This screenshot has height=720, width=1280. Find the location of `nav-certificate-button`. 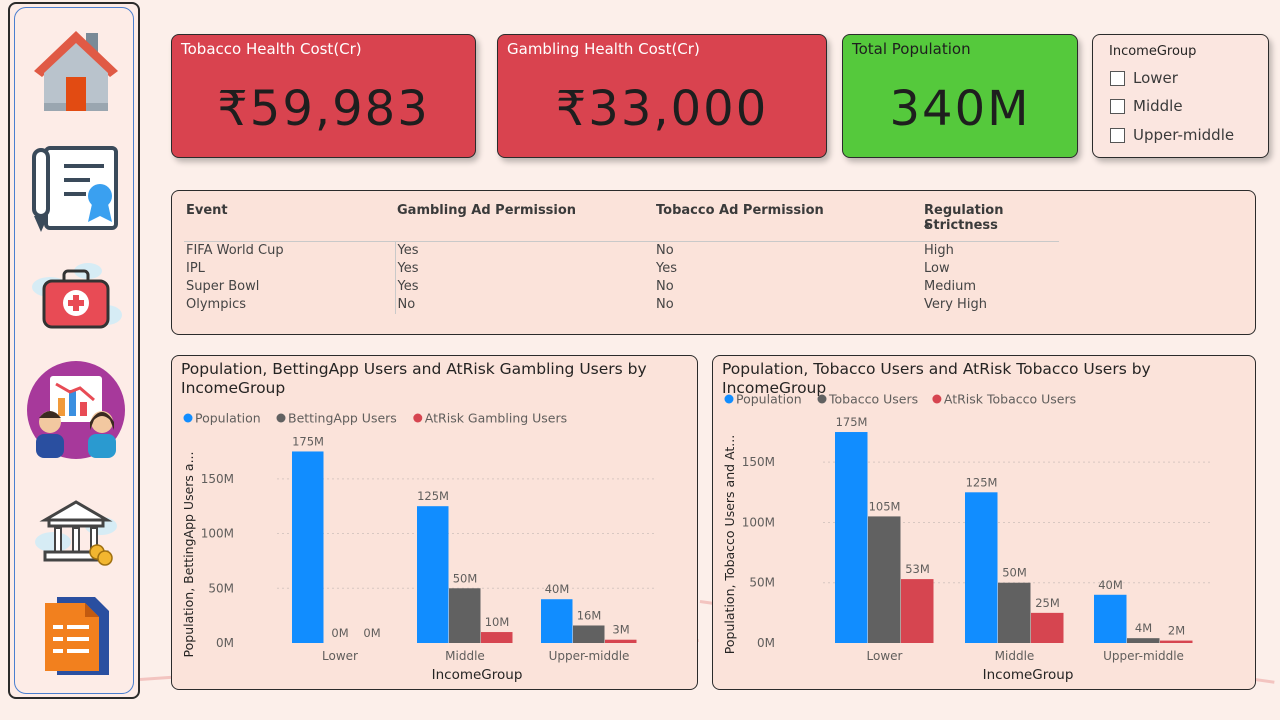

nav-certificate-button is located at coordinates (76, 185).